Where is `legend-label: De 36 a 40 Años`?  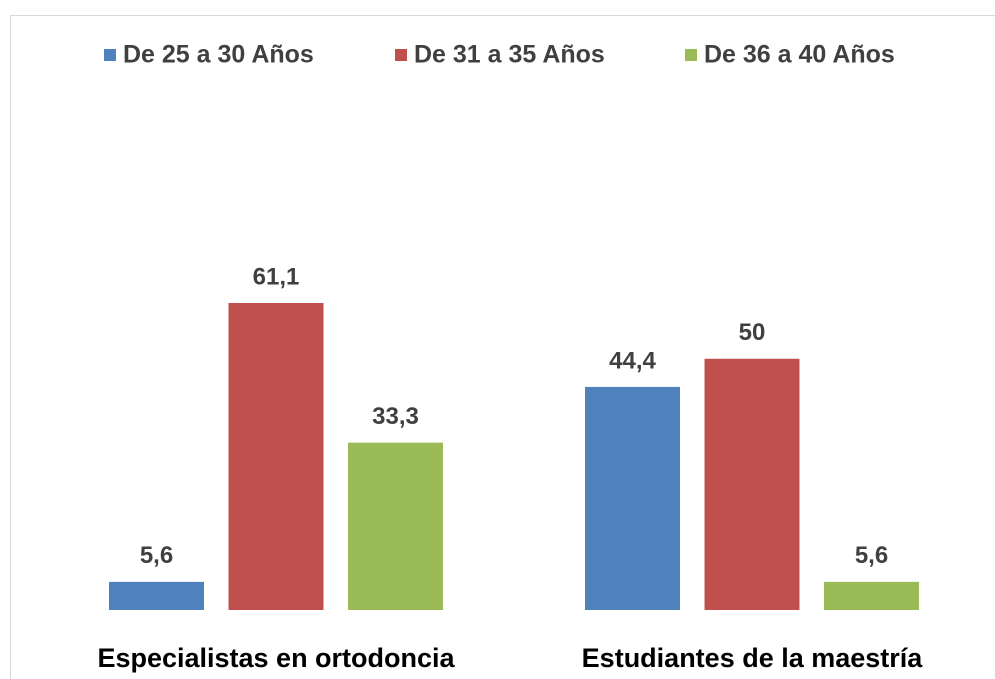
legend-label: De 36 a 40 Años is located at coordinates (799, 55).